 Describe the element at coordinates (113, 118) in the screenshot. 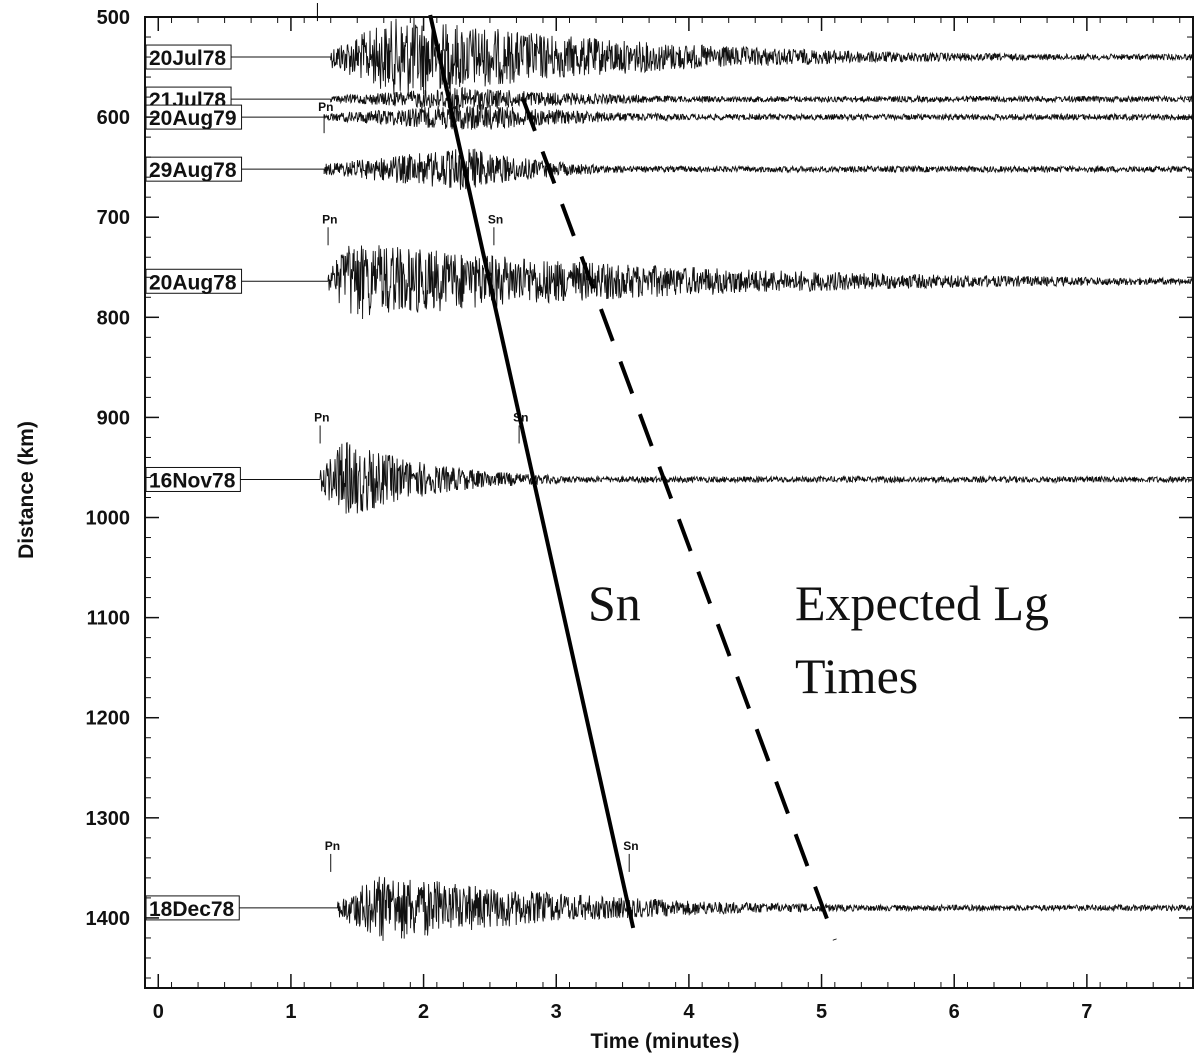

I see `y-tick-label: 600` at that location.